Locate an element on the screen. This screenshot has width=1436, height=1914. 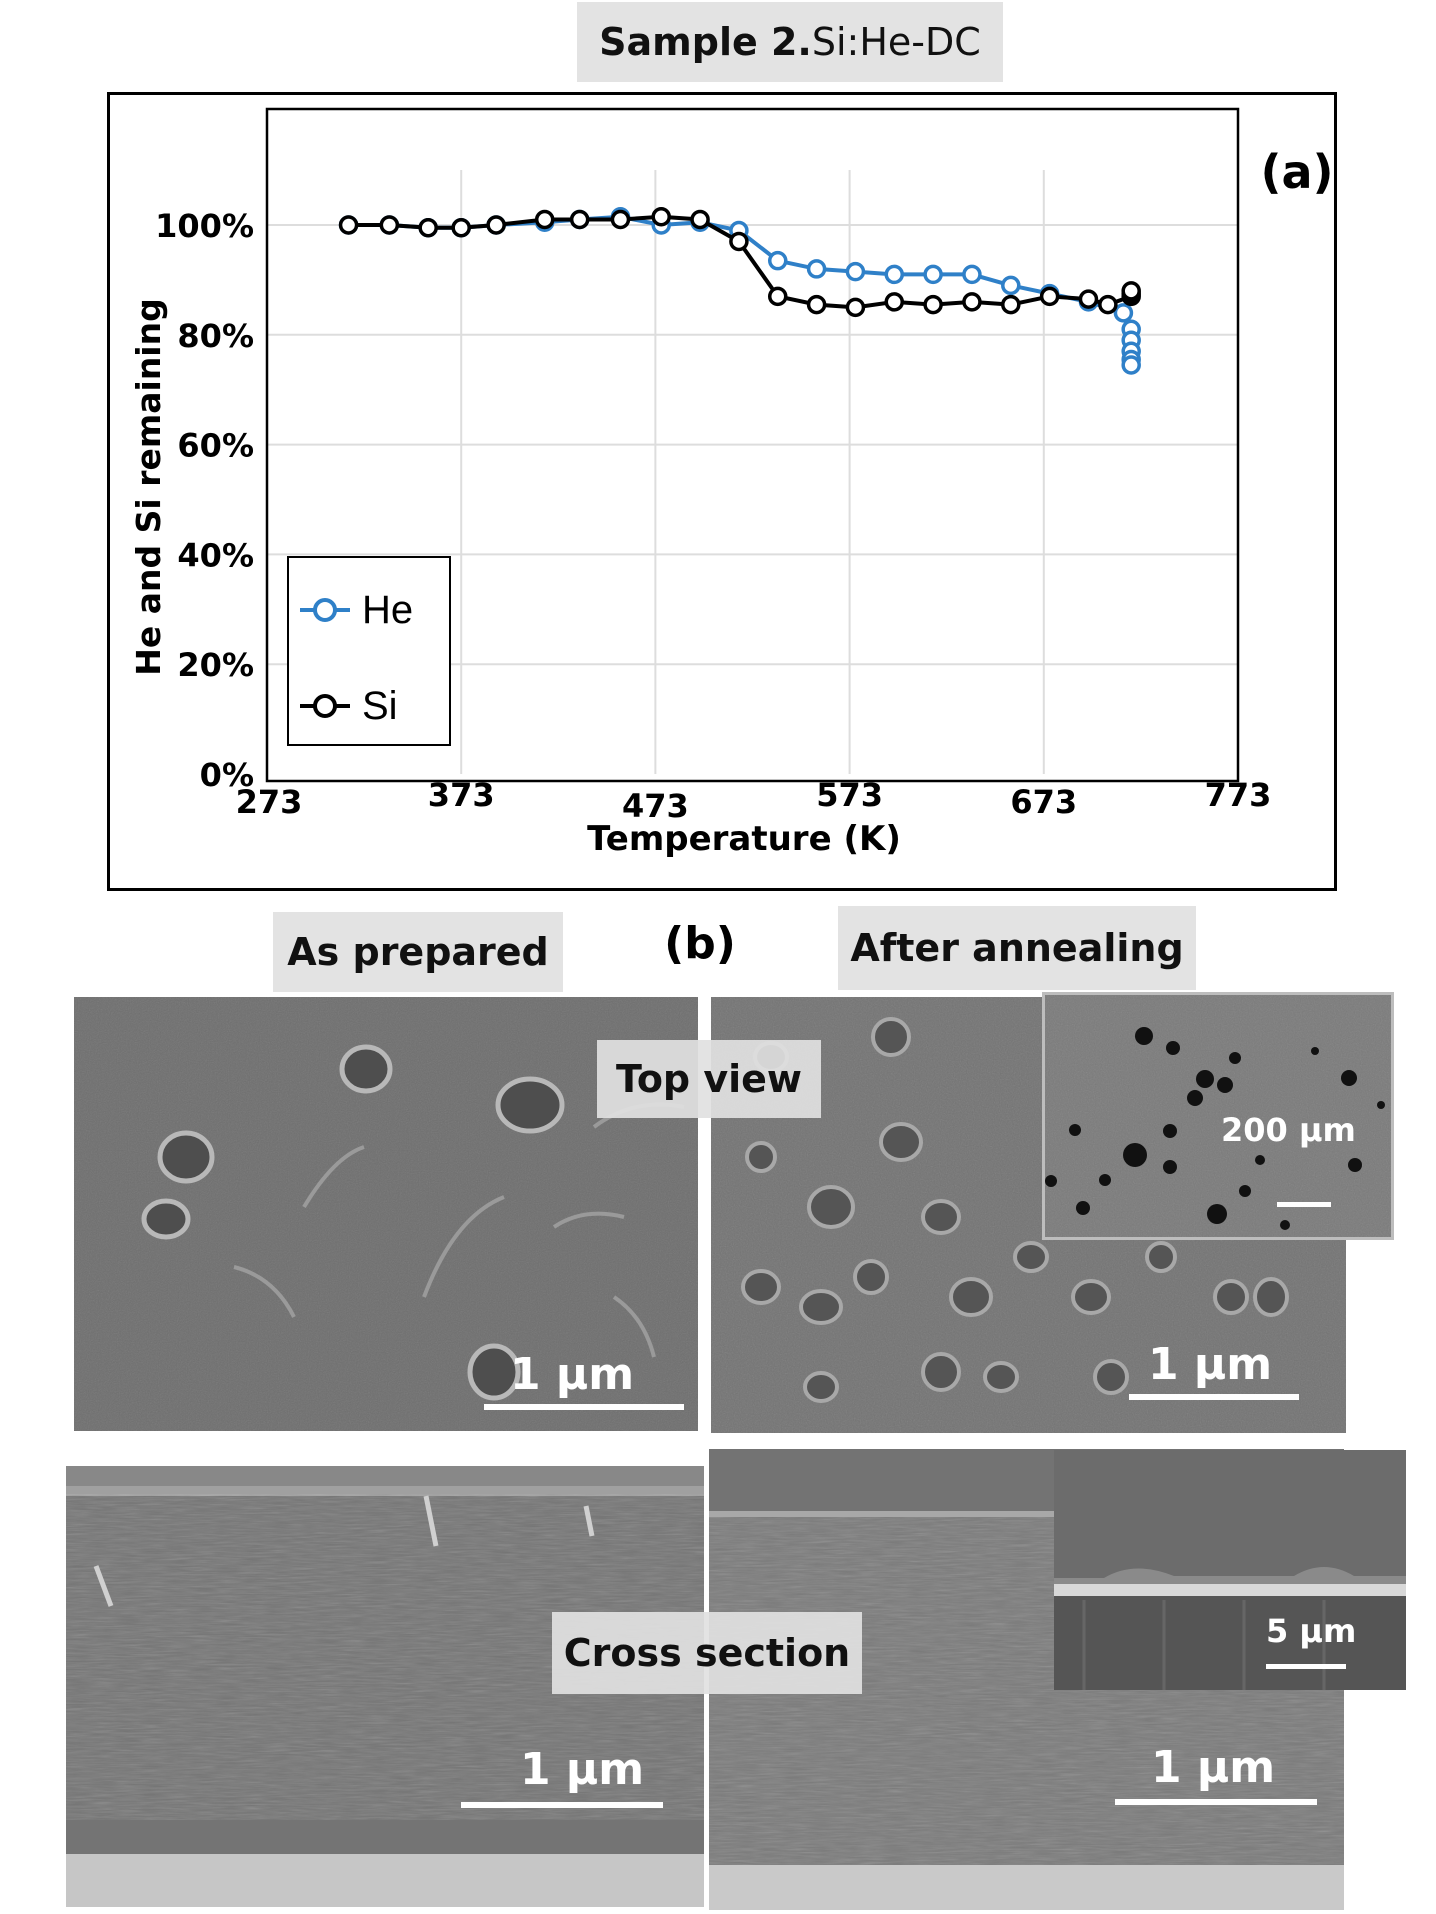
x-tick-label: 473 is located at coordinates (655, 806).